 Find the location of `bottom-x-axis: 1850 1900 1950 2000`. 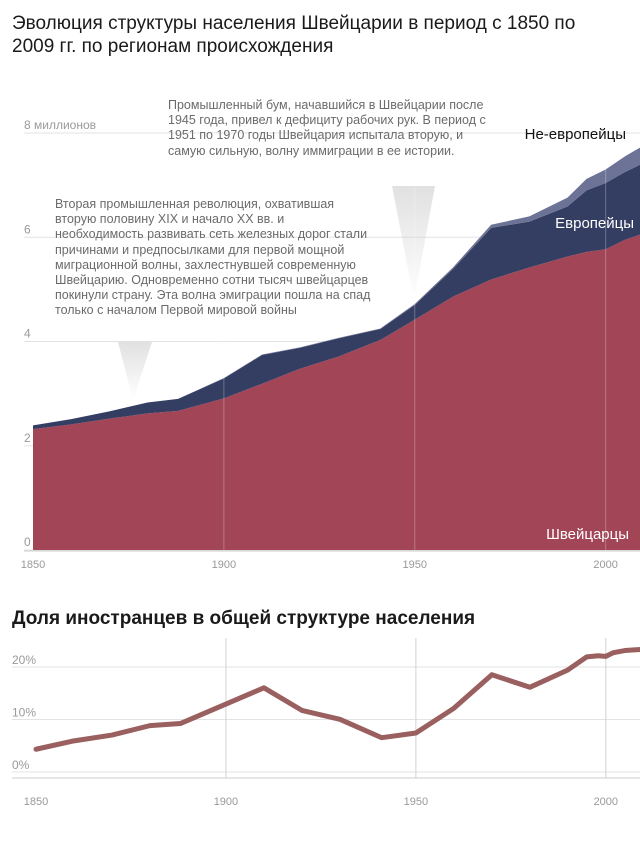

bottom-x-axis: 1850 1900 1950 2000 is located at coordinates (326, 792).